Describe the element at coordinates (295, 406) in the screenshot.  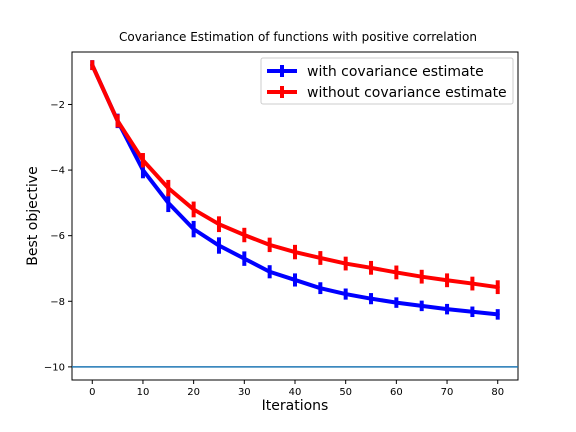
I see `x-axis-label: Iterations` at that location.